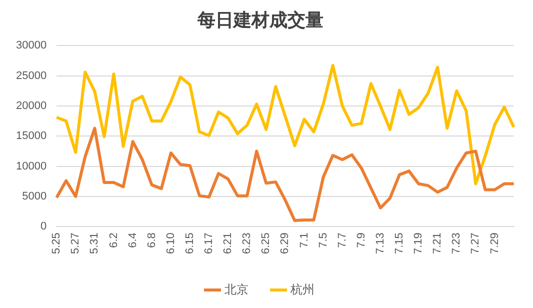  What do you see at coordinates (302, 289) in the screenshot?
I see `legend-label: 杭州` at bounding box center [302, 289].